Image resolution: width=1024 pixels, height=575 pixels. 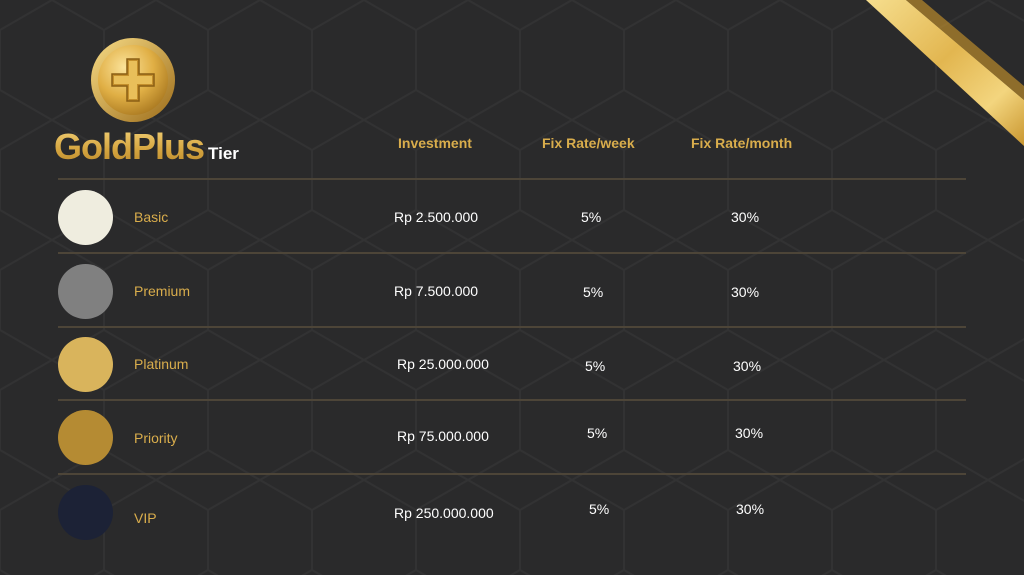 I want to click on tier-name-vip: VIP, so click(x=145, y=518).